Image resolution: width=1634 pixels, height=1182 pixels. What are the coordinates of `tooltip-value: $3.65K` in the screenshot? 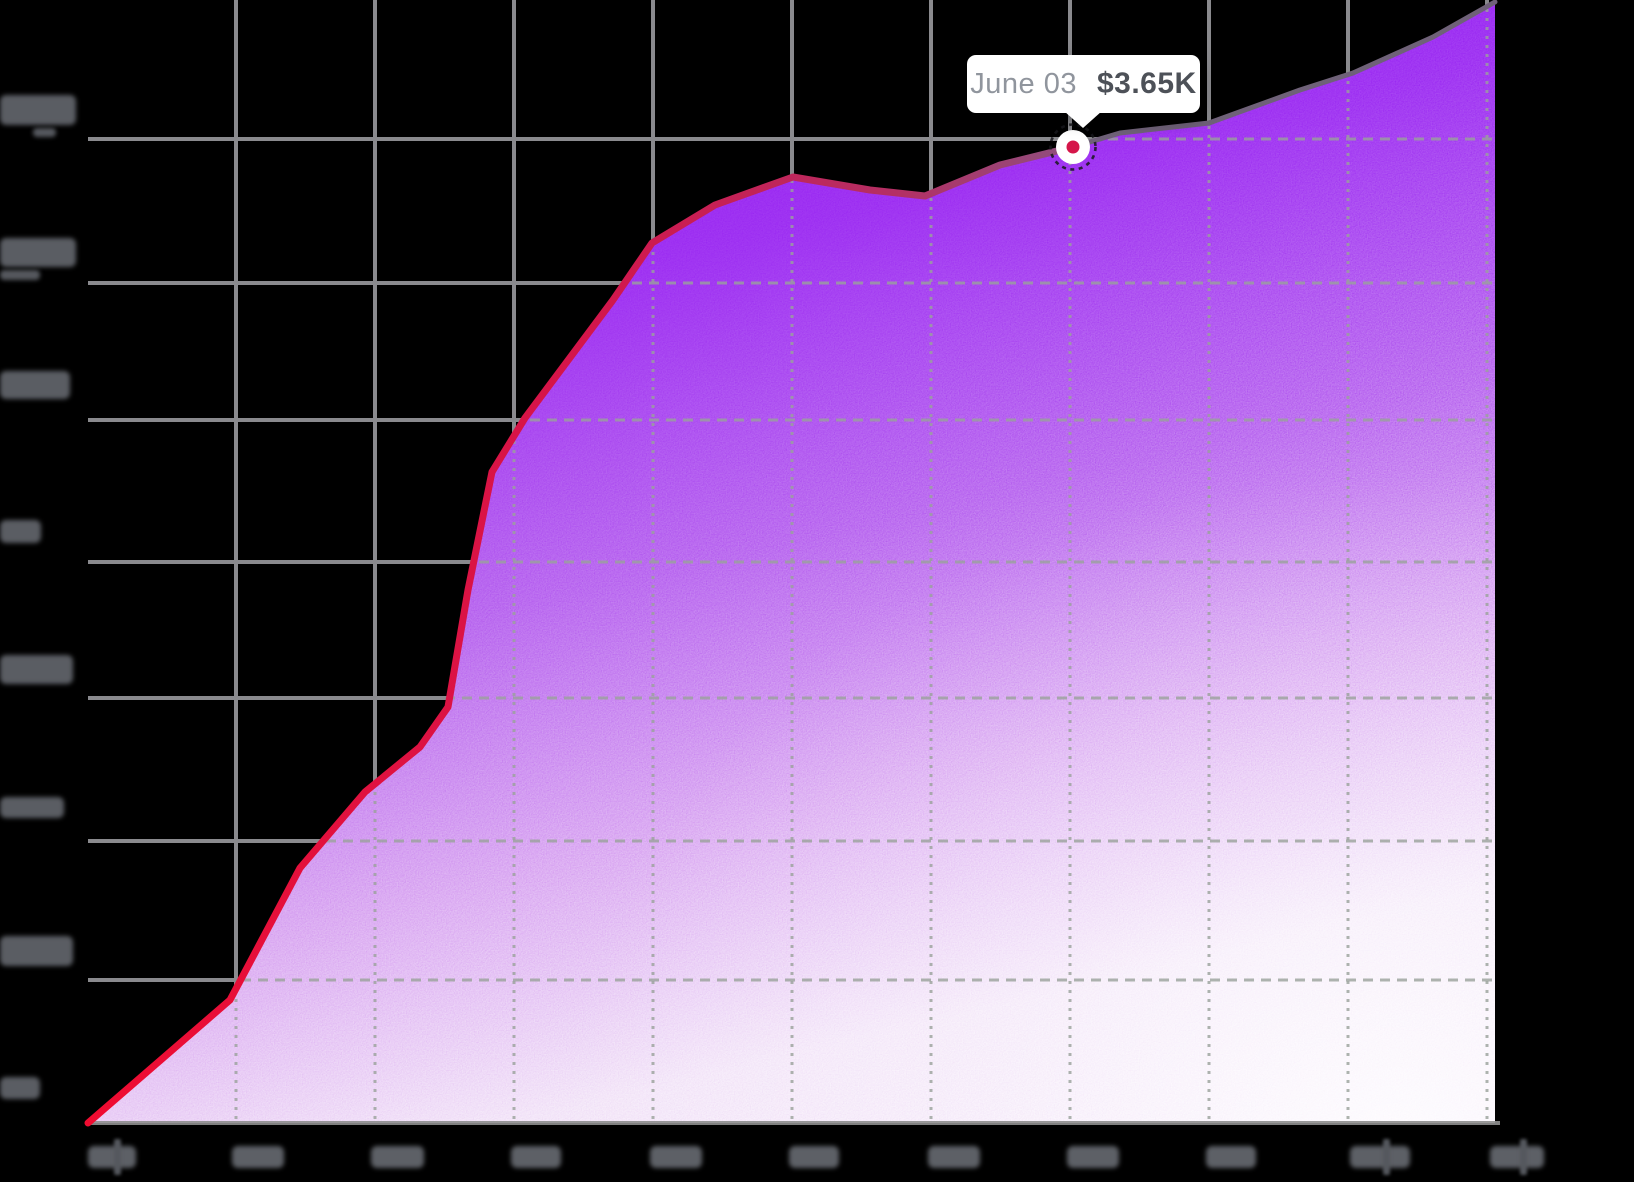 It's located at (1146, 83).